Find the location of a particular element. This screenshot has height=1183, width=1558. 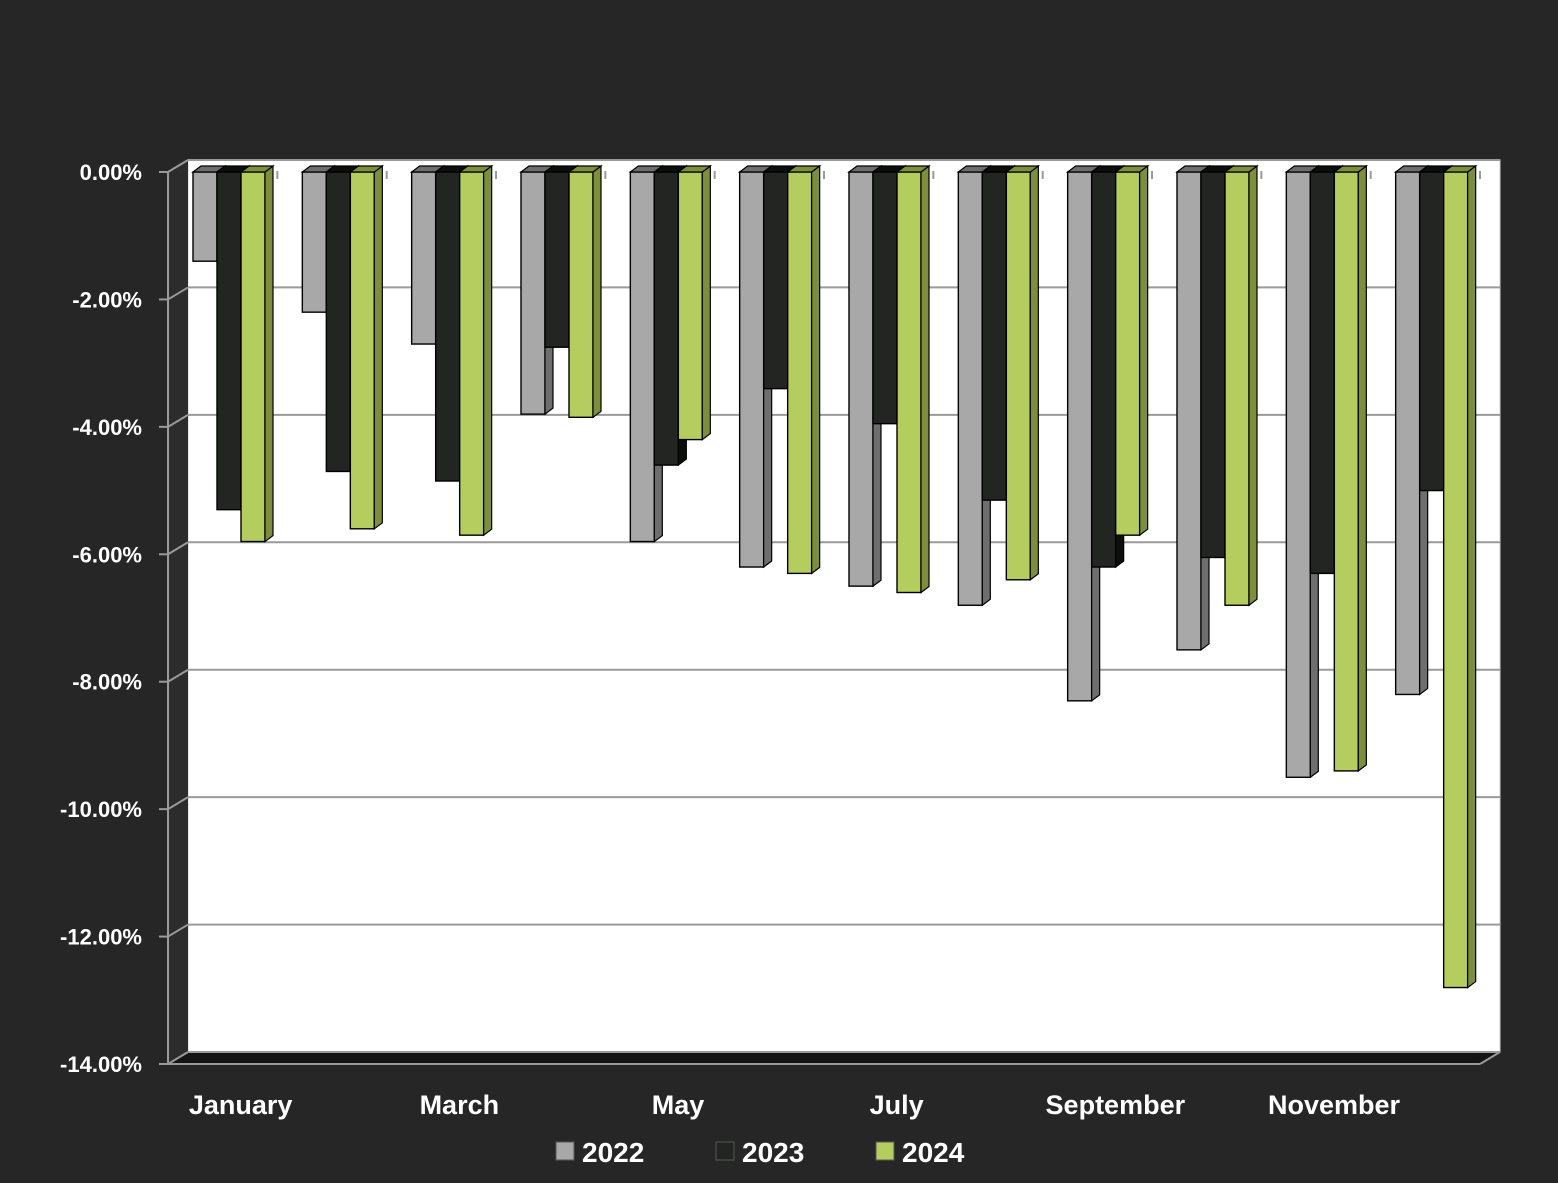

x-tick-label: May is located at coordinates (678, 1105).